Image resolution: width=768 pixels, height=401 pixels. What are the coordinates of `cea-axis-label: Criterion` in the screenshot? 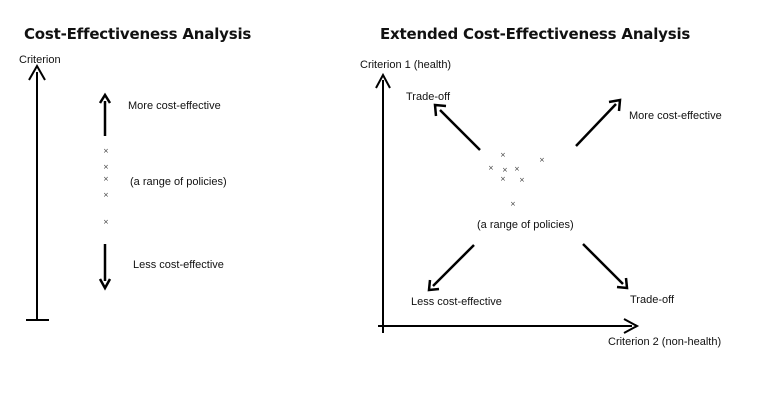 It's located at (40, 60).